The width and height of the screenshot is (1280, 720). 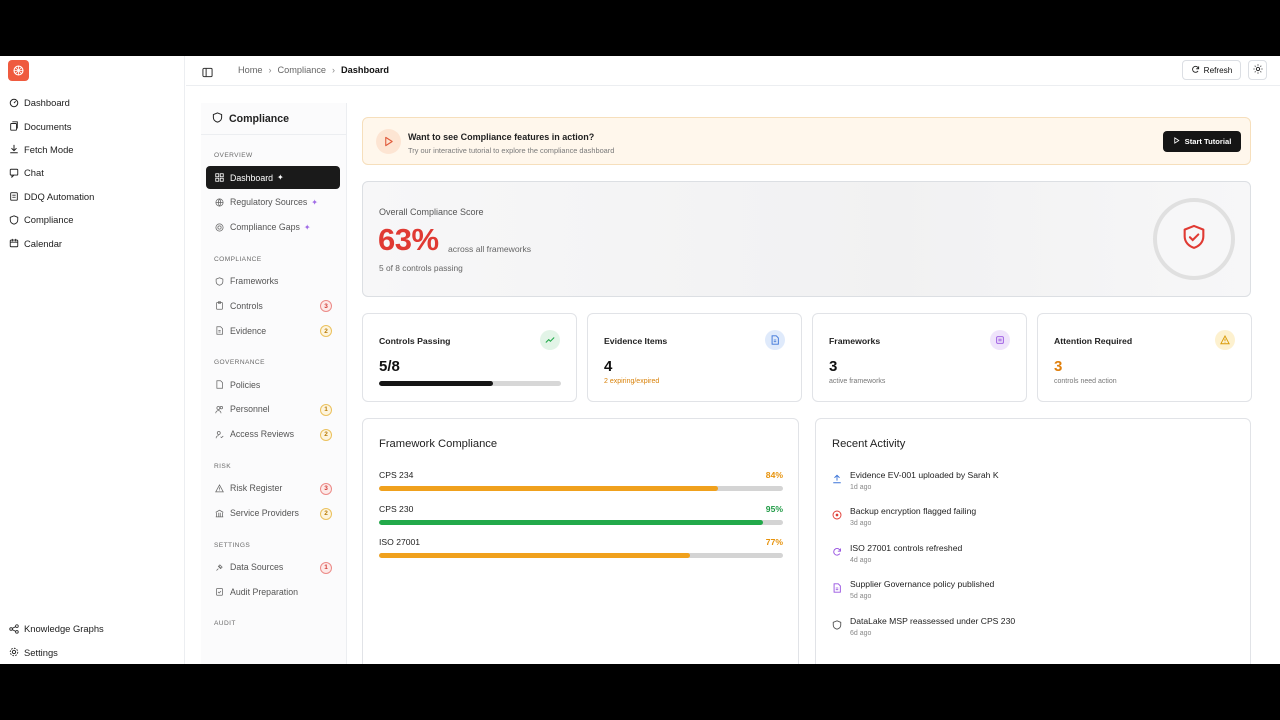 I want to click on compliance-nav-label: Access Reviews, so click(x=262, y=434).